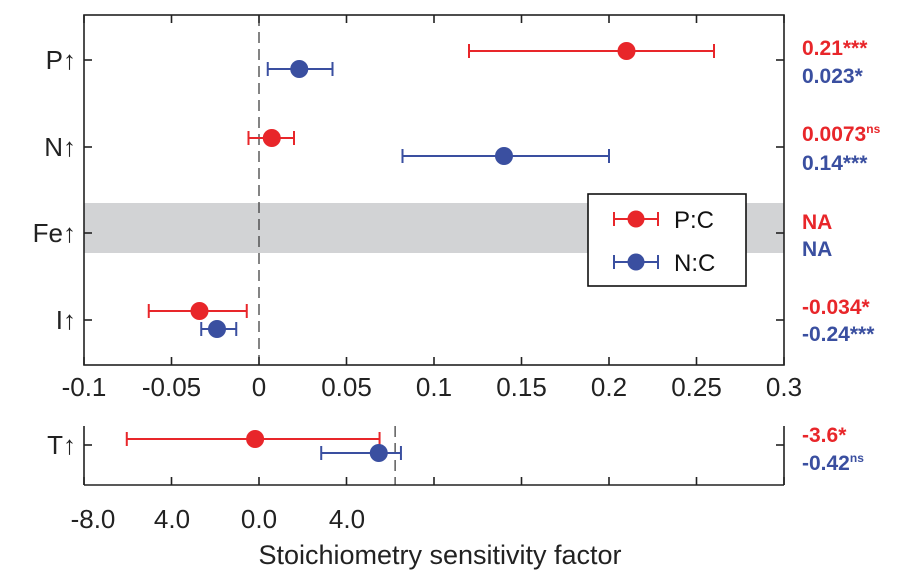 The width and height of the screenshot is (902, 576). Describe the element at coordinates (93, 519) in the screenshot. I see `x-tick-label-temp: -8.0` at that location.